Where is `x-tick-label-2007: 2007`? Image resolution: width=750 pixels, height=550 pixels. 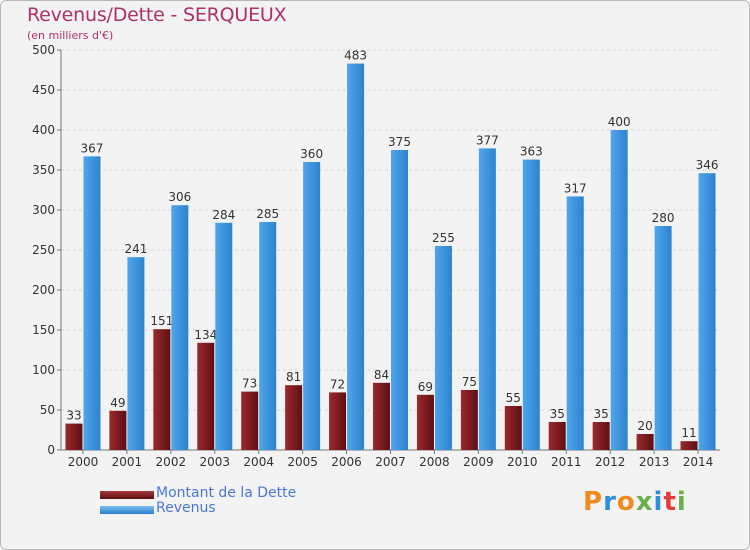
x-tick-label-2007: 2007 is located at coordinates (390, 462).